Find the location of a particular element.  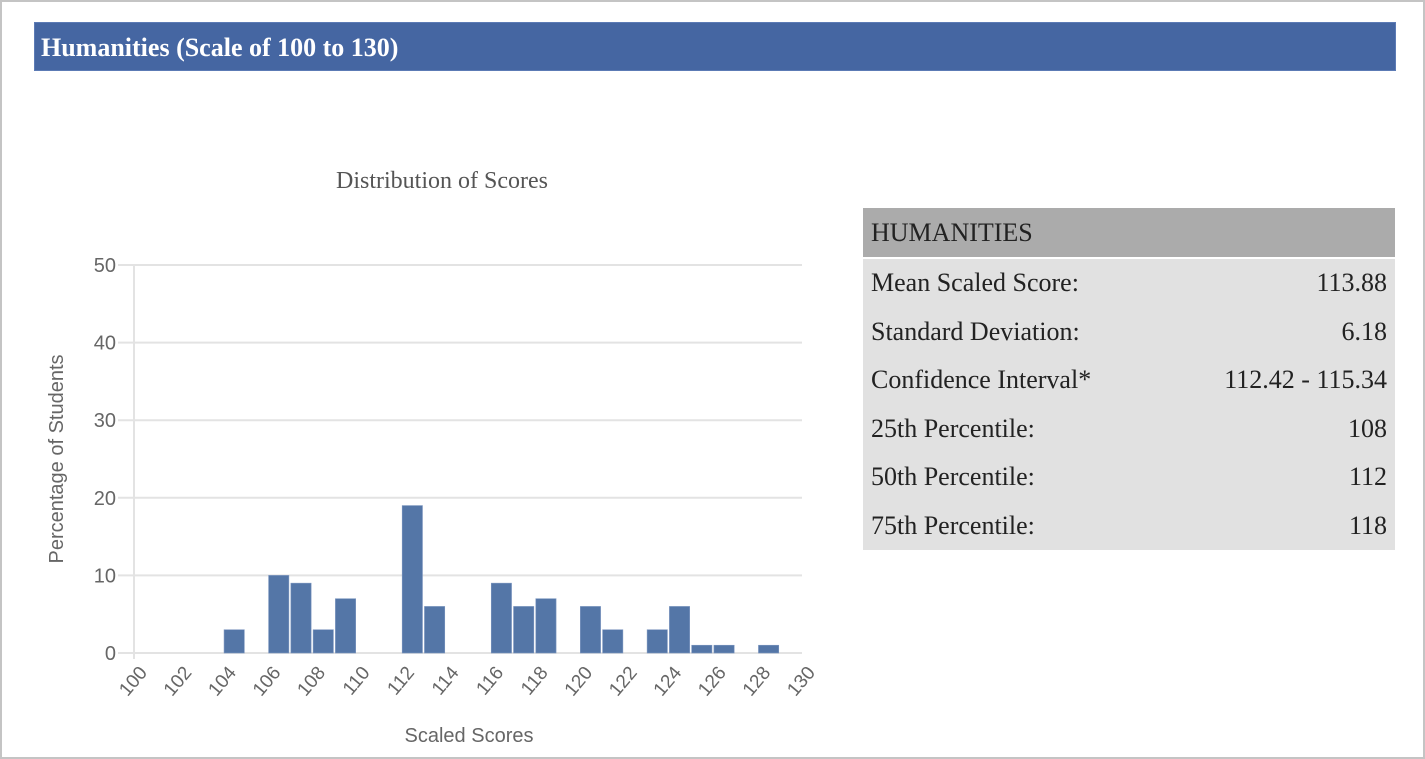

stat-row-confidence-interval: Confidence Interval* 112.42 - 115.34 is located at coordinates (1129, 380).